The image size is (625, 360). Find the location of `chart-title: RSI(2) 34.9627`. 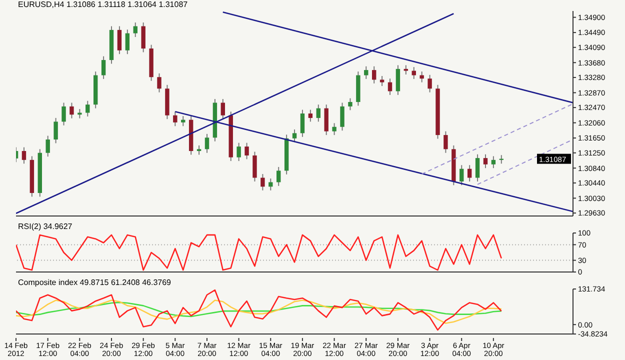

chart-title: RSI(2) 34.9627 is located at coordinates (45, 227).